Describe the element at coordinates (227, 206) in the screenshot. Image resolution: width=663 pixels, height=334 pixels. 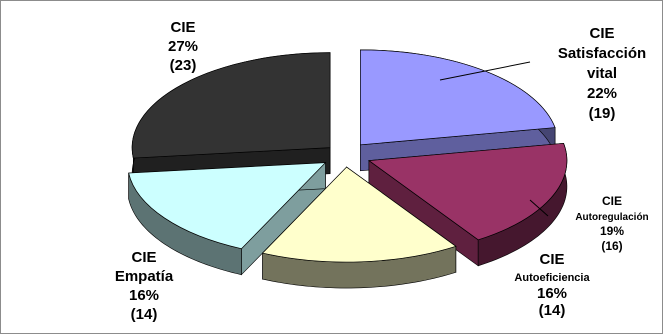
I see `slice-3-top` at that location.